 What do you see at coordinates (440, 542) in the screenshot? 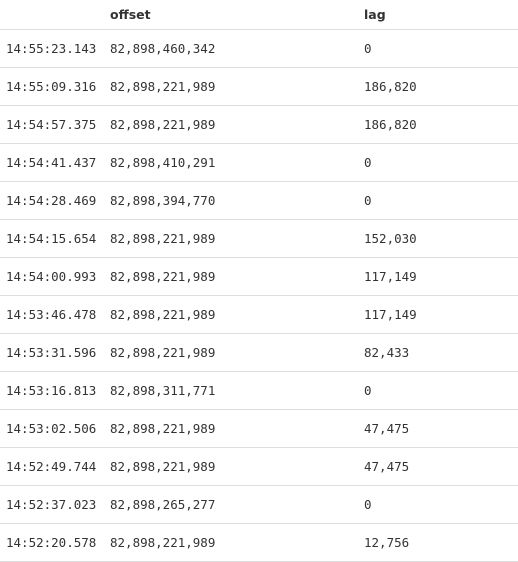
I see `lag-cell: 12,756` at bounding box center [440, 542].